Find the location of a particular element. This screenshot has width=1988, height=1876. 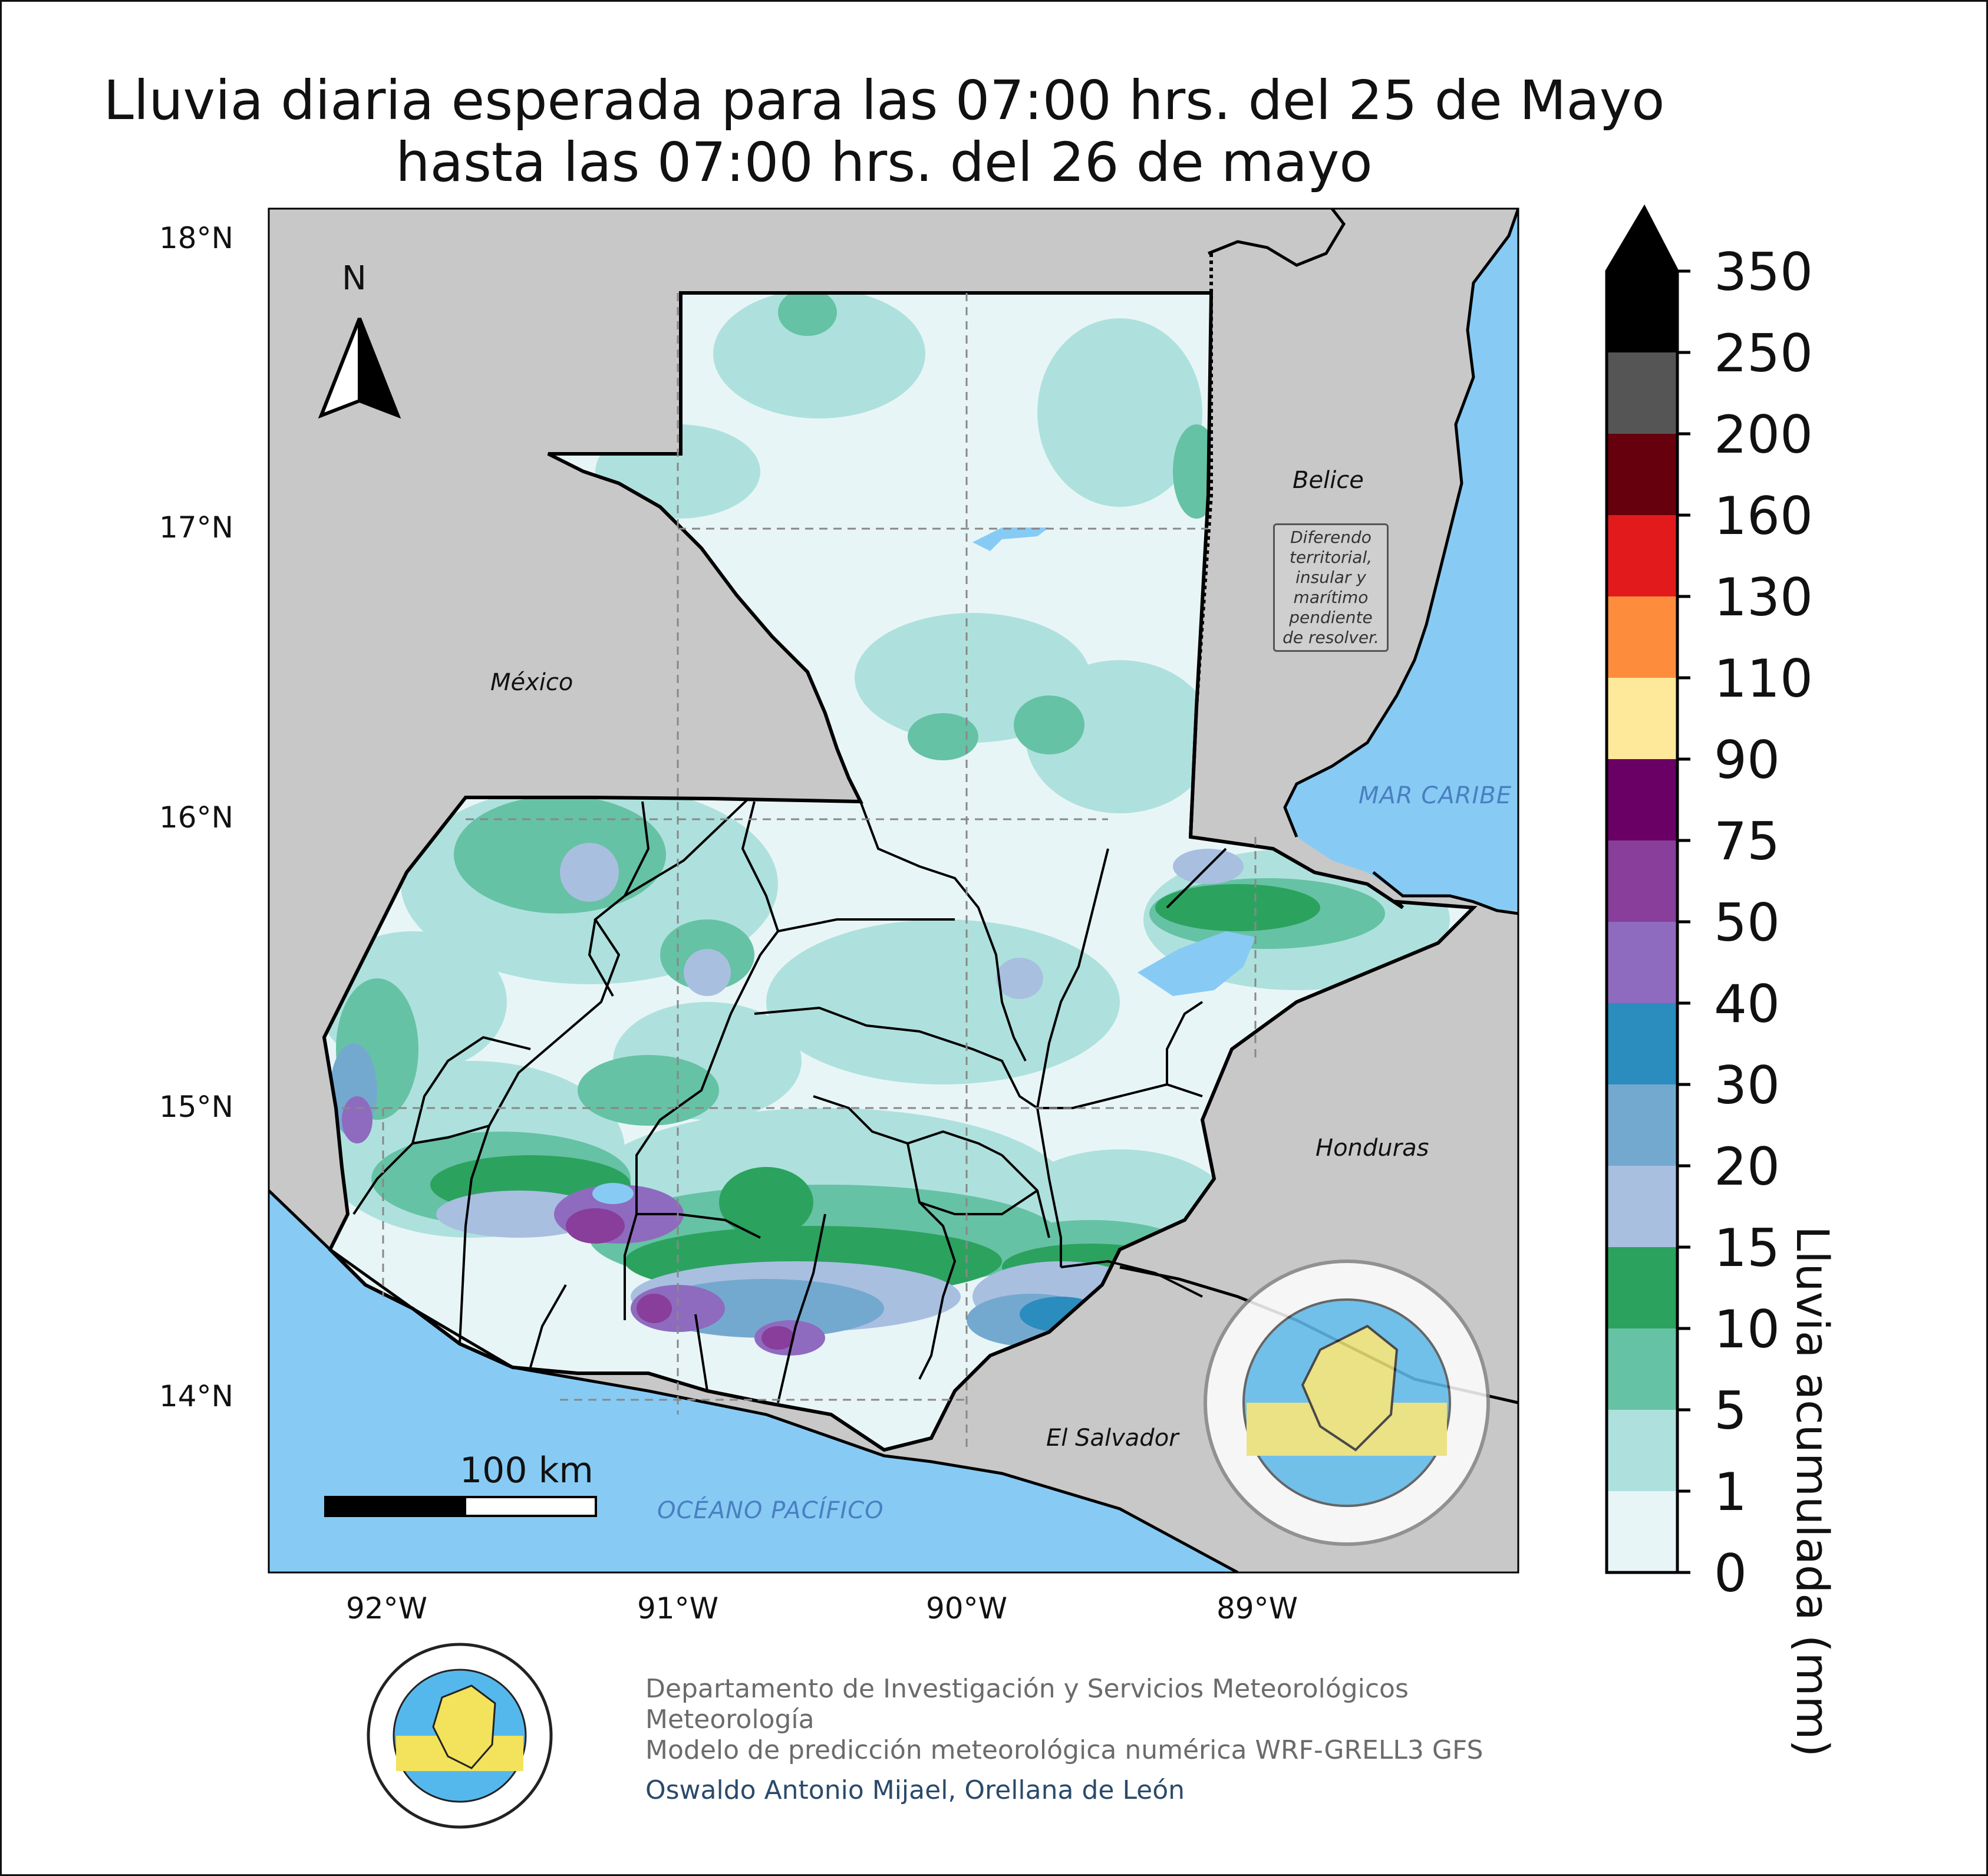

footer-logo is located at coordinates (460, 1736).